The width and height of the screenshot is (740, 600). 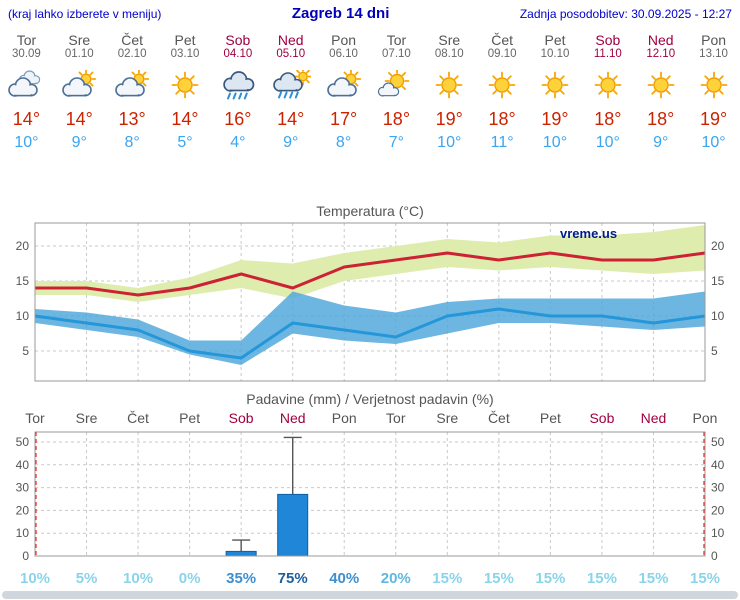 What do you see at coordinates (718, 465) in the screenshot?
I see `svg-text: 40` at bounding box center [718, 465].